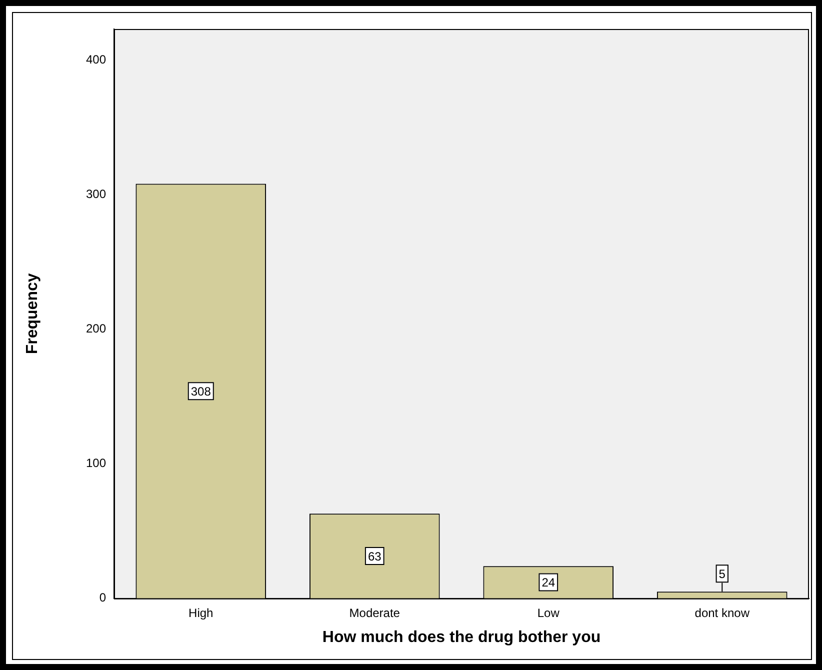  I want to click on y-tick-label: 300, so click(96, 193).